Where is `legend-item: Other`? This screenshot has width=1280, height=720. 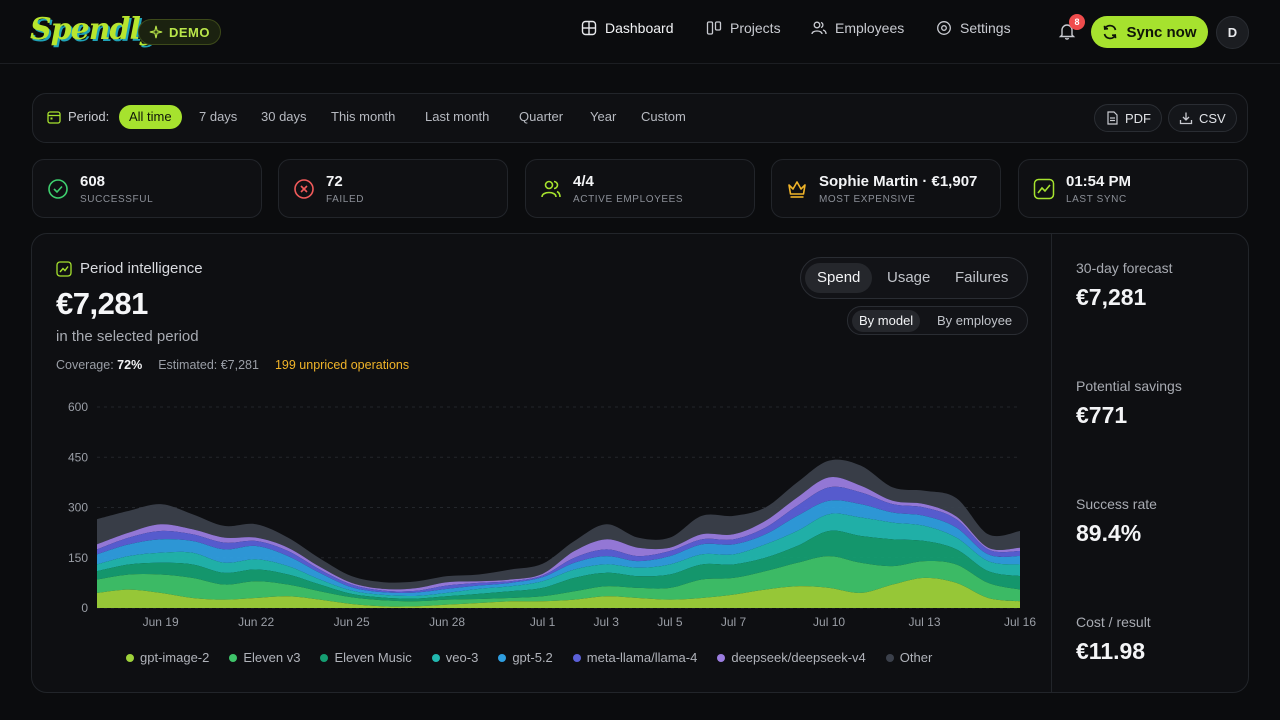
legend-item: Other is located at coordinates (909, 657).